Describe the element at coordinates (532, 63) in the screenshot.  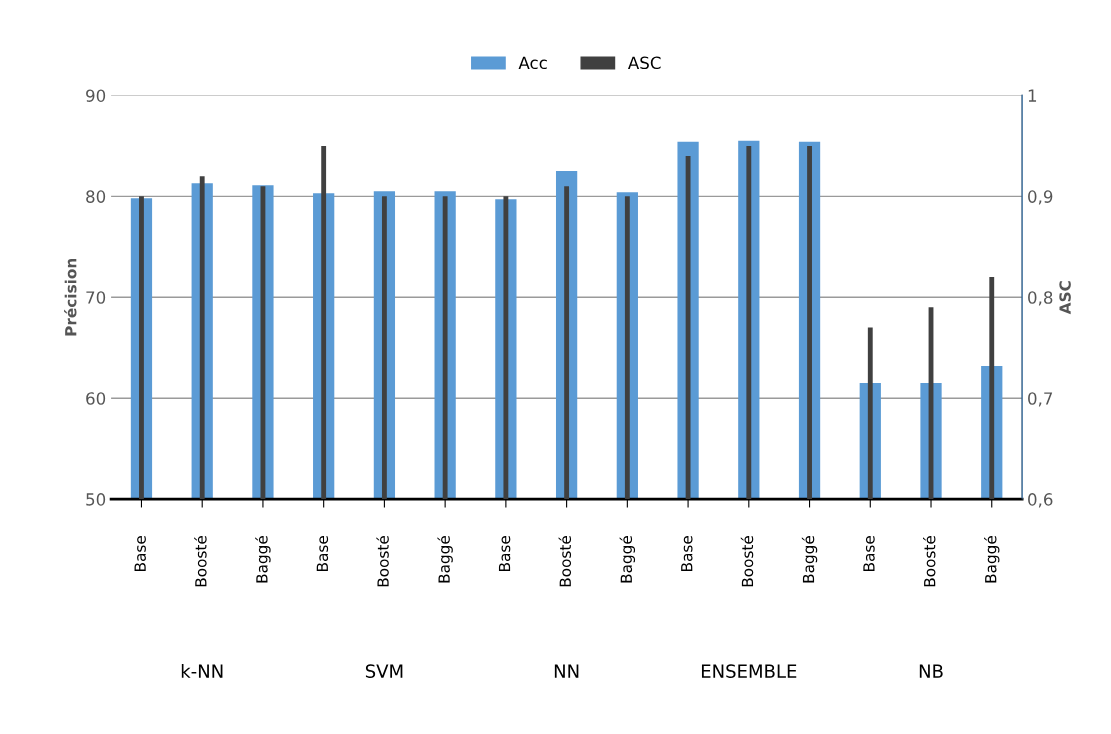
I see `legend-label: Acc` at that location.